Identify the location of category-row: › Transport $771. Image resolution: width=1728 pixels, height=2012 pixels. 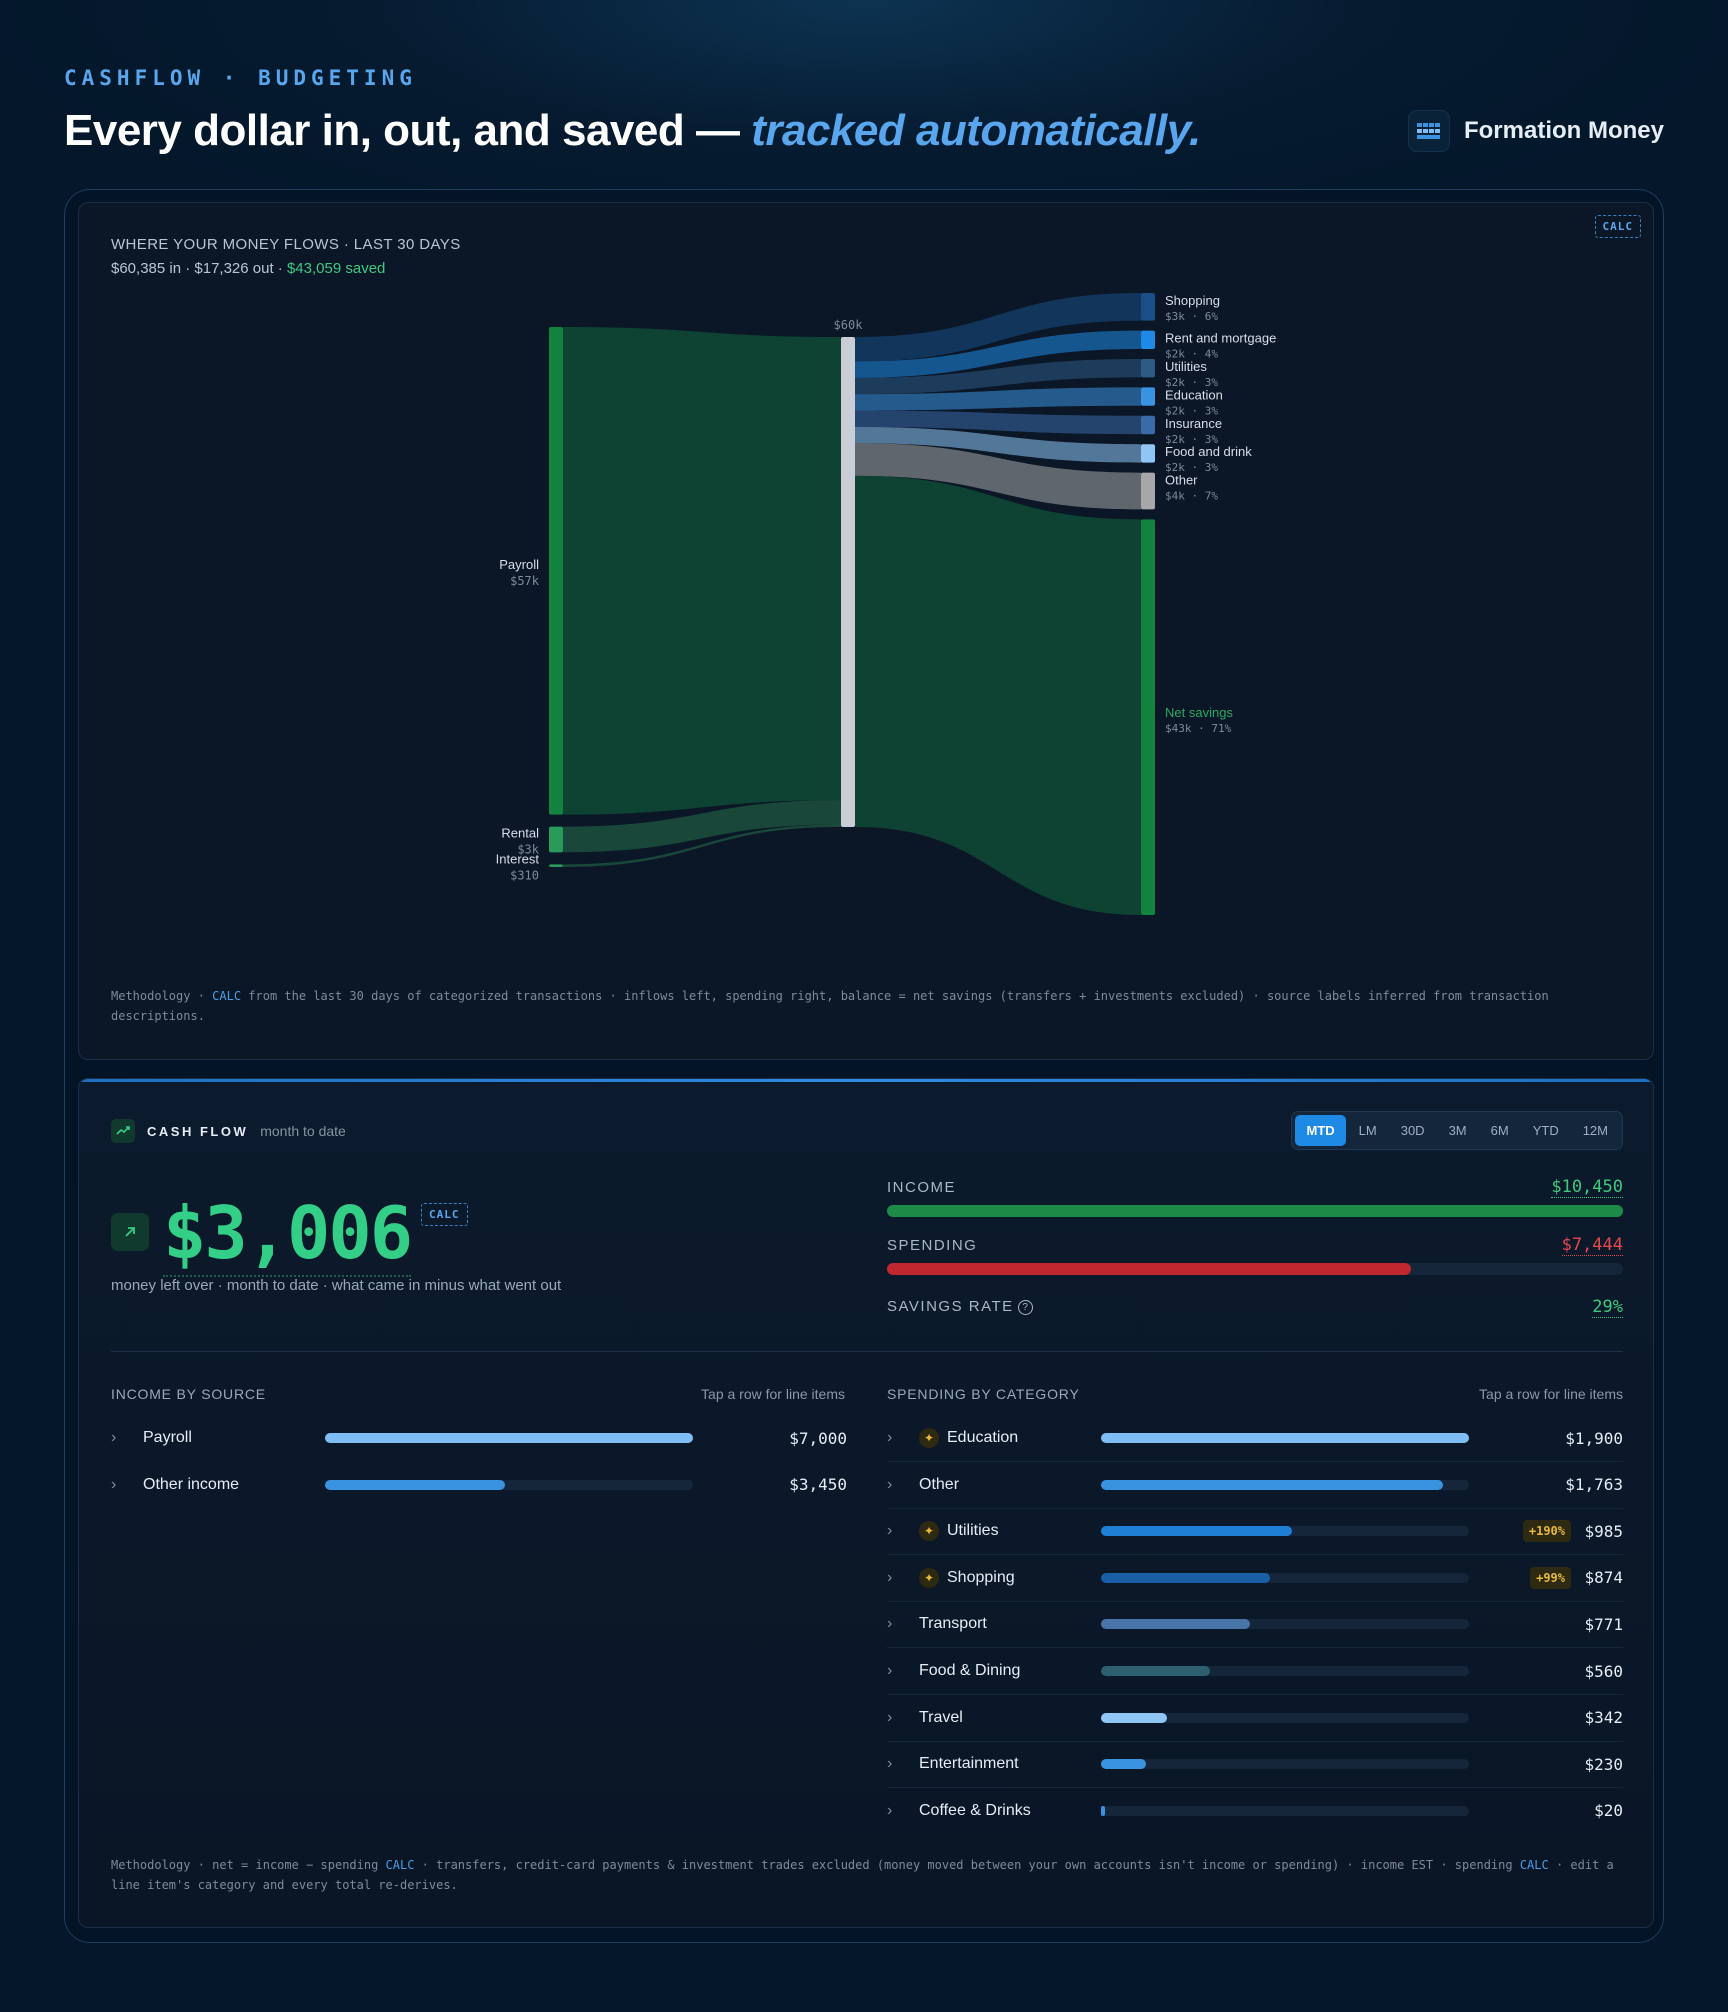
(1255, 1625).